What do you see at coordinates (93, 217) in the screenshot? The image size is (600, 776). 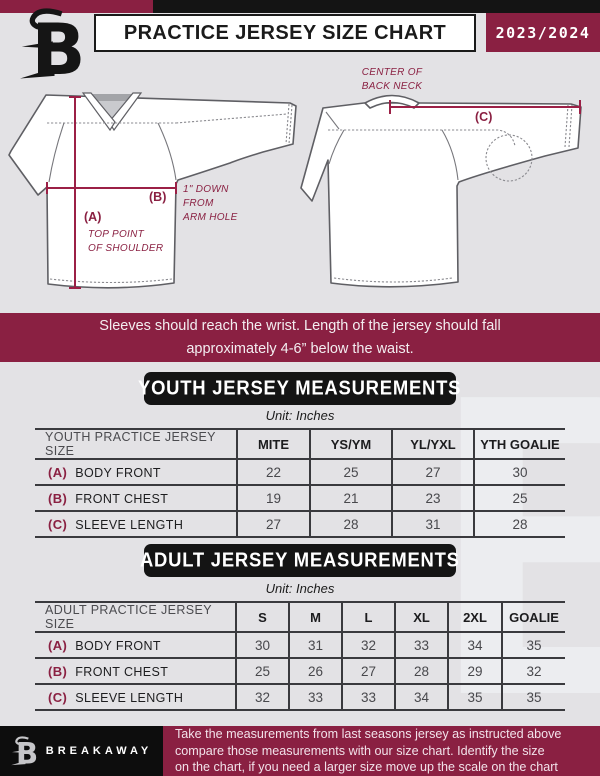 I see `label-a-key: (A)` at bounding box center [93, 217].